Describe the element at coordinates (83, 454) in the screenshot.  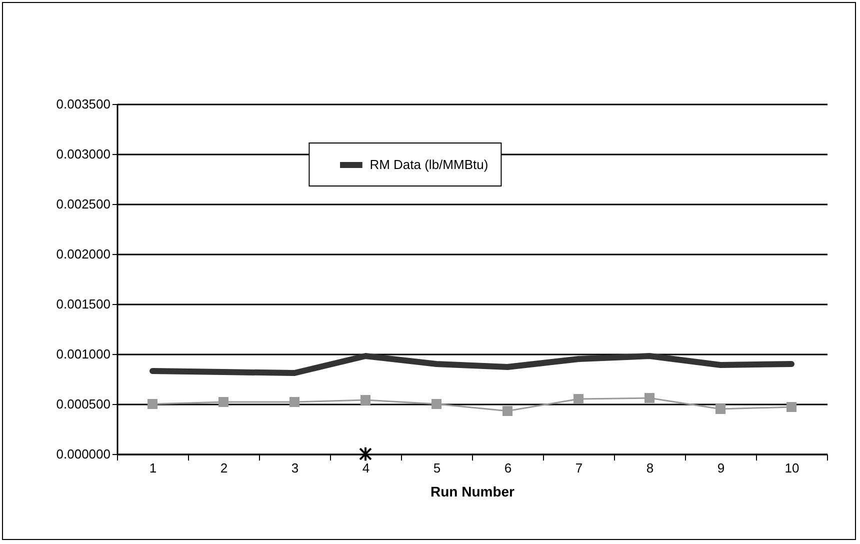
I see `y-tick-label: 0.000000` at that location.